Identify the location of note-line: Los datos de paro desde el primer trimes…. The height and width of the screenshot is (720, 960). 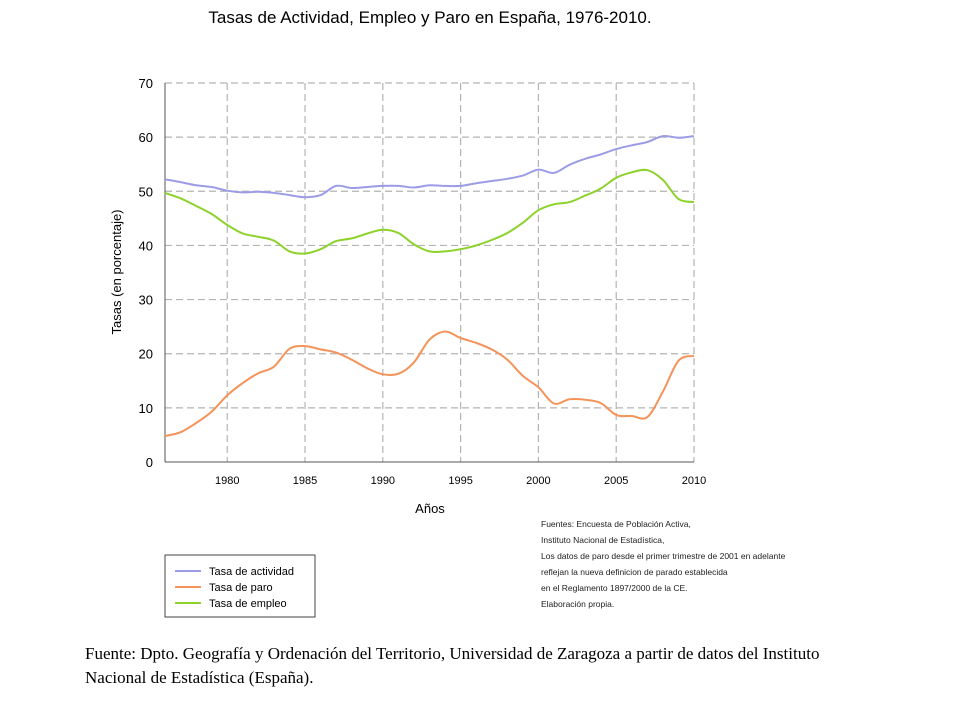
(663, 556).